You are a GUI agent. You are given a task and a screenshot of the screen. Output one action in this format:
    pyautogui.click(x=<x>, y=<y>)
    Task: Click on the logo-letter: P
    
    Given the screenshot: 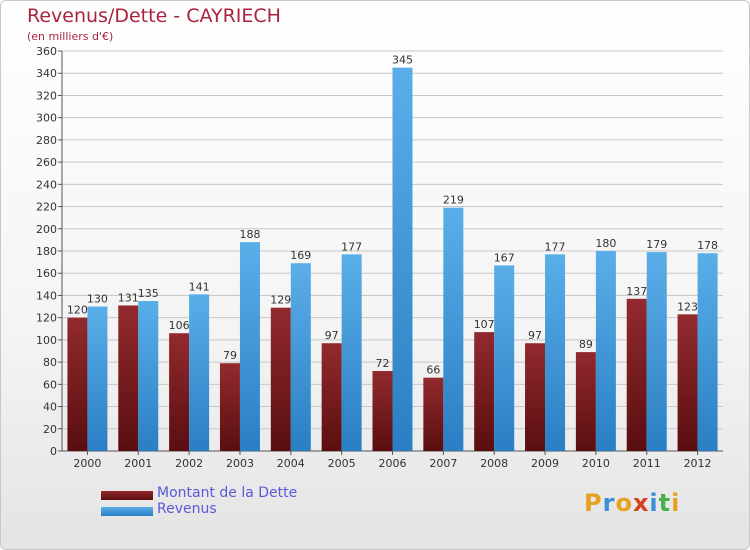 What is the action you would take?
    pyautogui.click(x=593, y=503)
    